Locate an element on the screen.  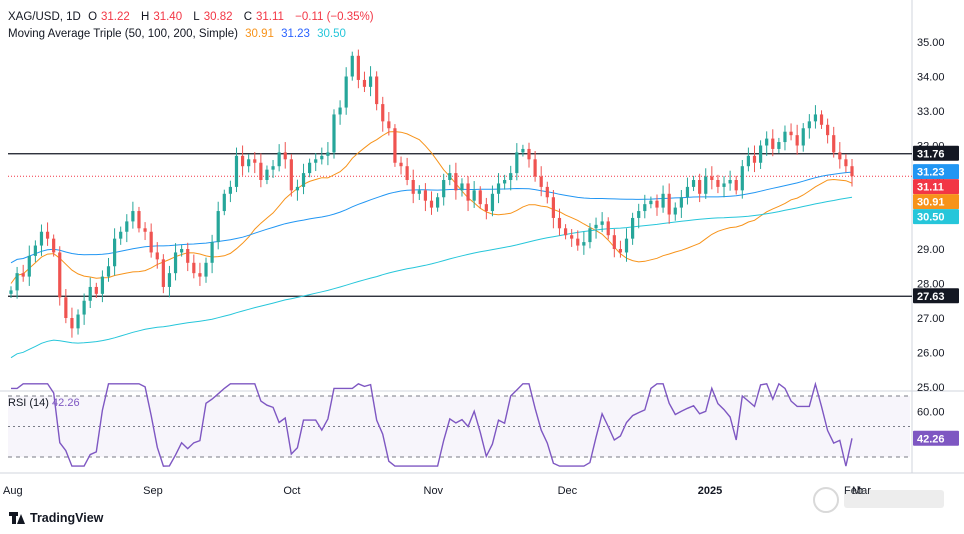
time-tick-label: Mar is located at coordinates (861, 491).